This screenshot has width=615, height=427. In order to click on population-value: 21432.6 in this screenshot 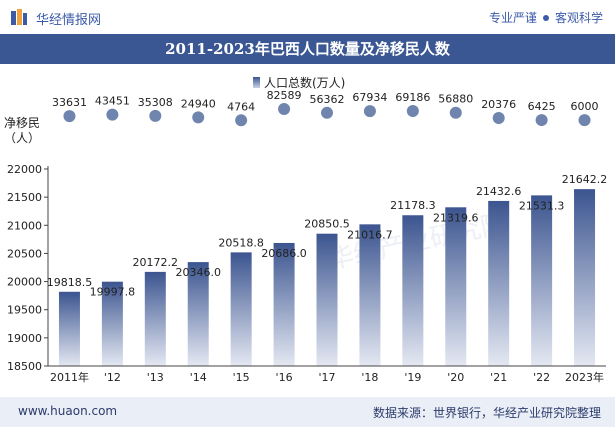, I will do `click(499, 191)`.